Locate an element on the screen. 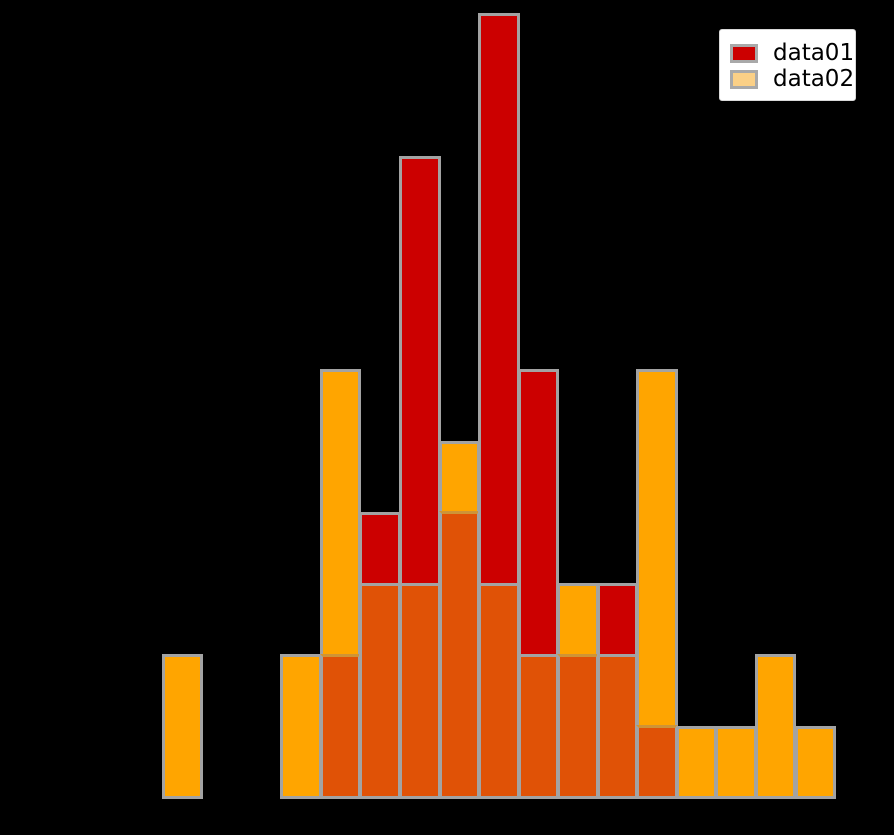 Image resolution: width=894 pixels, height=835 pixels. legend-label-data01: data01 is located at coordinates (814, 53).